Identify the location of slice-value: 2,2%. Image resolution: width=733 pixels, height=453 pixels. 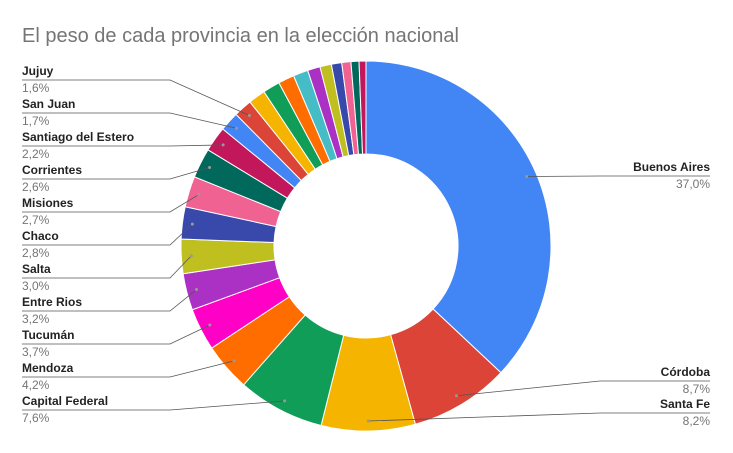
(36, 154).